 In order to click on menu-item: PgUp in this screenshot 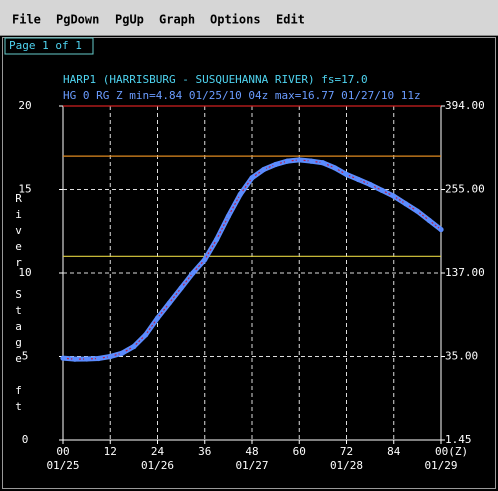, I will do `click(129, 20)`.